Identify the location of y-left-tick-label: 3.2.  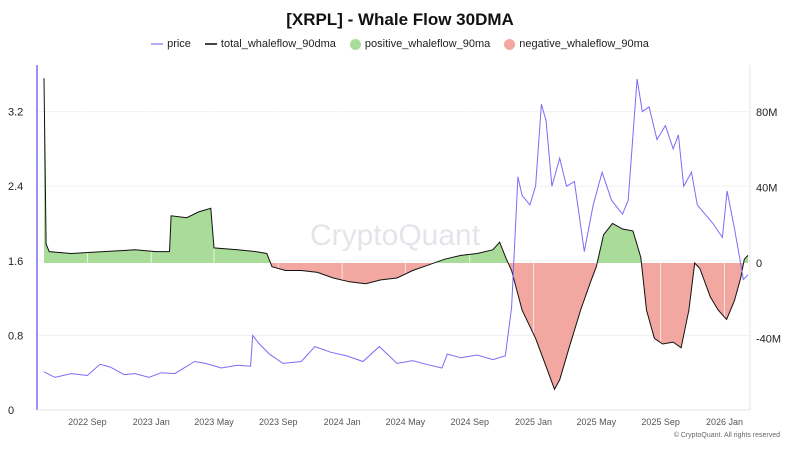
(15, 113).